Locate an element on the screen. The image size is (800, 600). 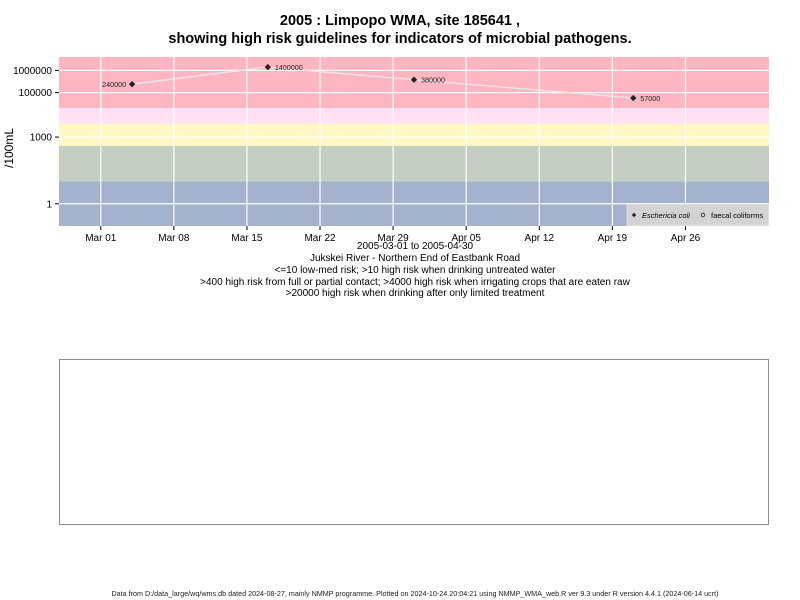
y-tick-label: 1 is located at coordinates (49, 204).